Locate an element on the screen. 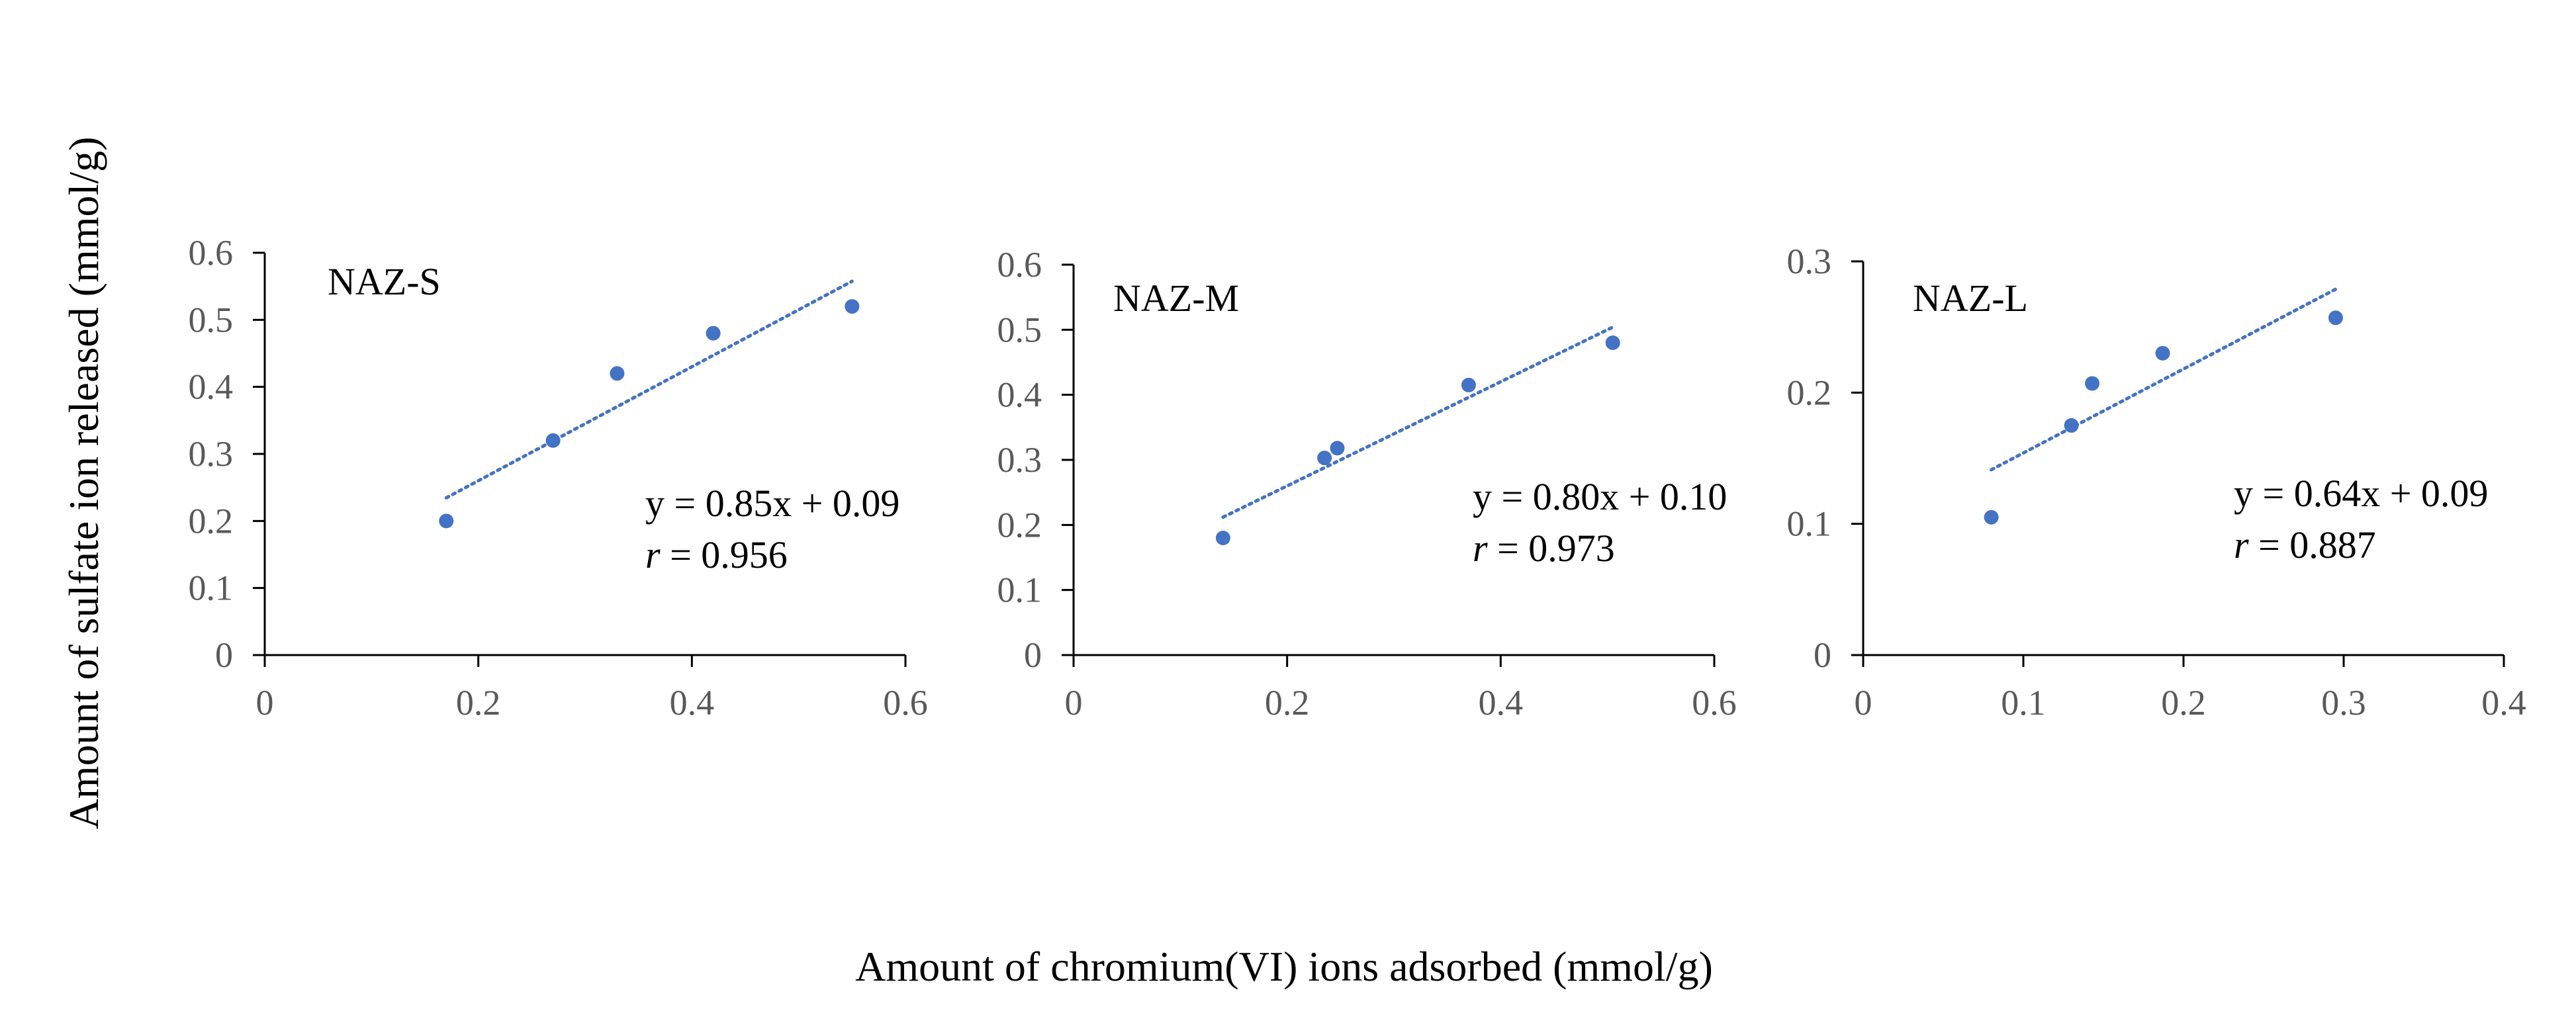 The image size is (2576, 1019). panel-title: NAZ-L is located at coordinates (1970, 298).